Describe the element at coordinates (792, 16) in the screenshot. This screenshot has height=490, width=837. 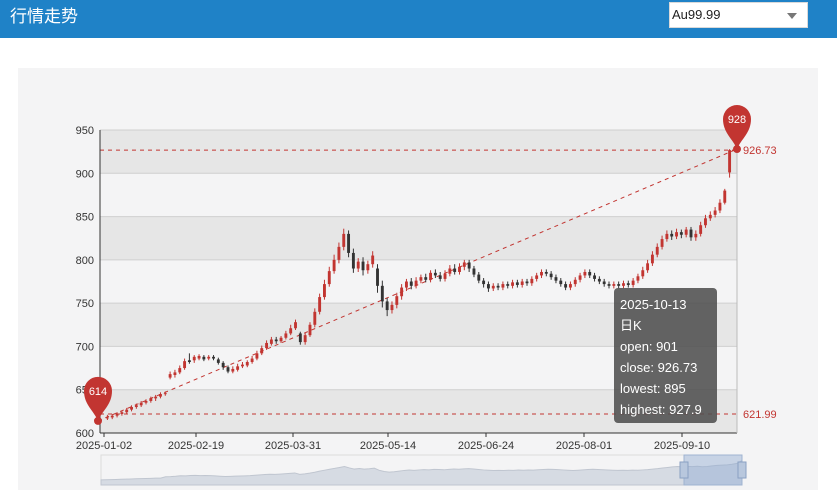
I see `chevron-down-icon` at that location.